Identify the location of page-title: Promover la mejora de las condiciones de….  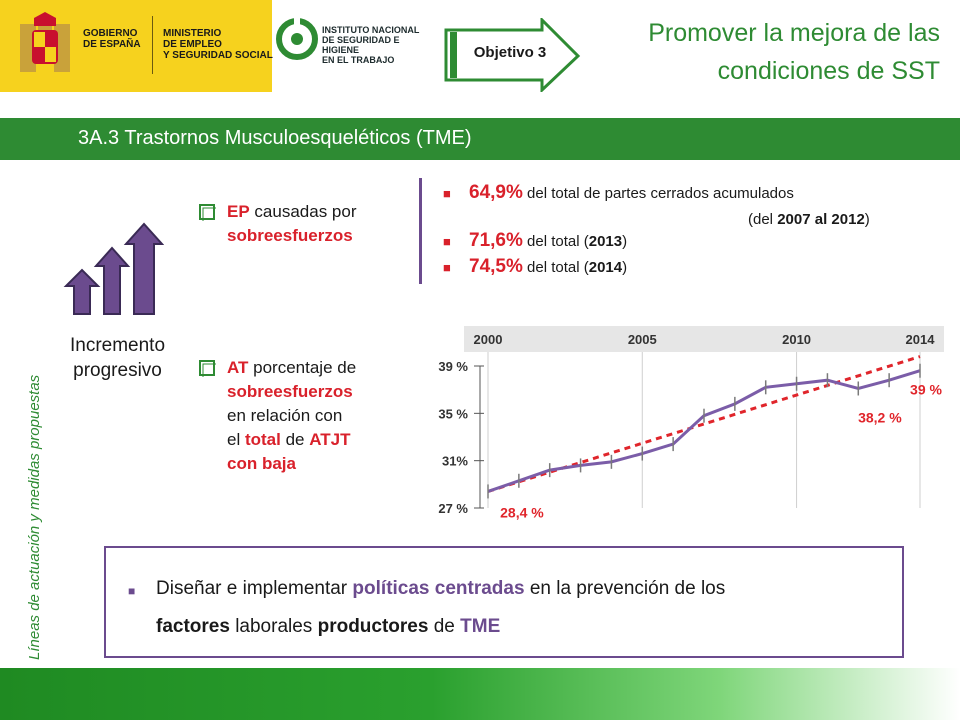
(770, 52).